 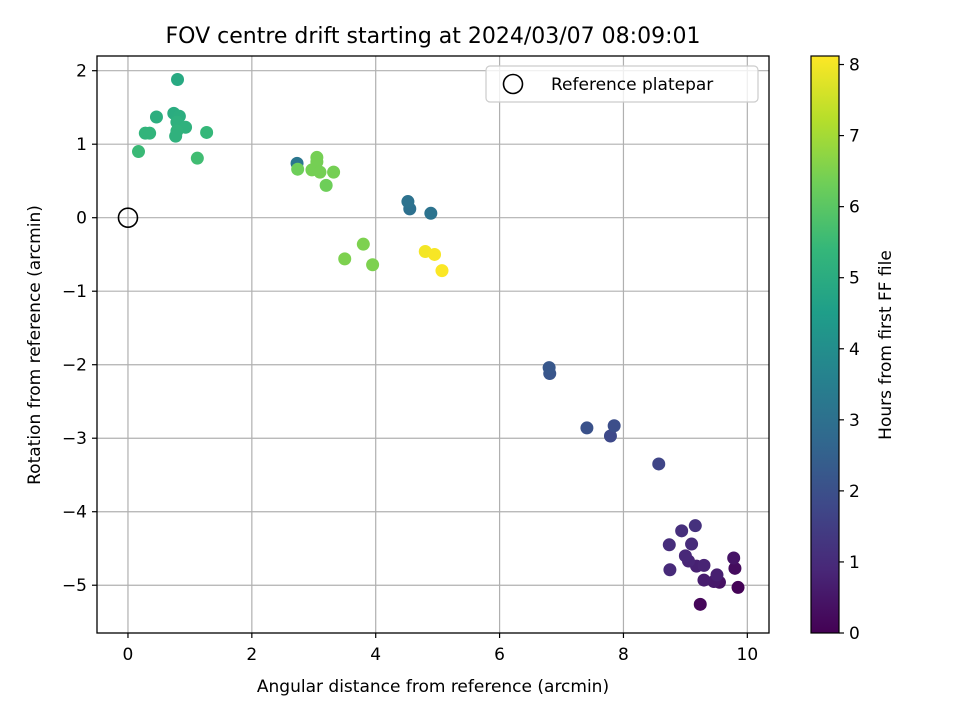 I want to click on x-tick-label: 6, so click(x=499, y=655).